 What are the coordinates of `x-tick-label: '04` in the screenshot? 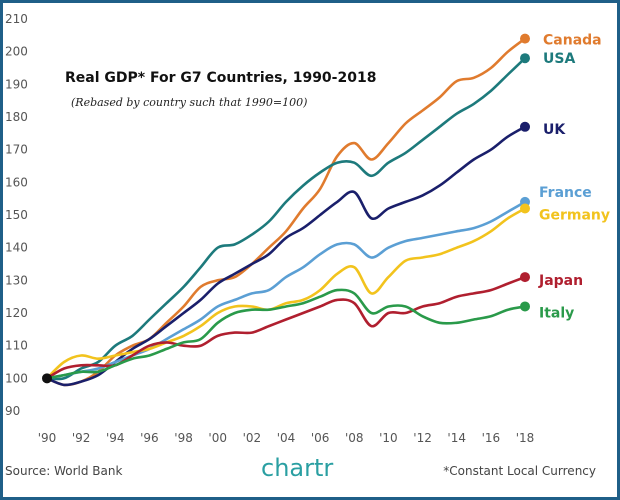 It's located at (286, 438).